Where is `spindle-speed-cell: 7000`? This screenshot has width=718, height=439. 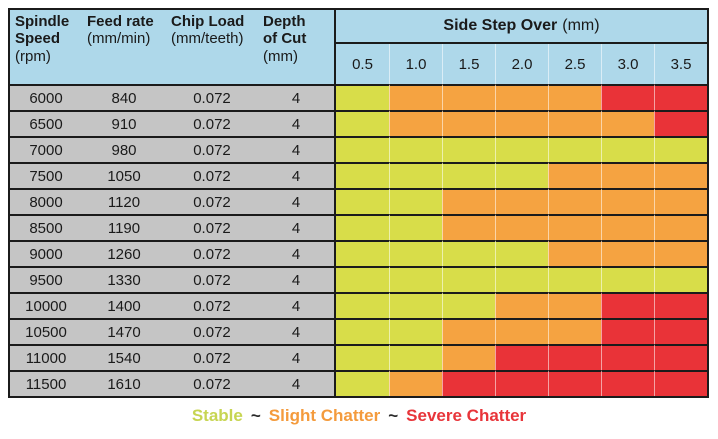 spindle-speed-cell: 7000 is located at coordinates (46, 149).